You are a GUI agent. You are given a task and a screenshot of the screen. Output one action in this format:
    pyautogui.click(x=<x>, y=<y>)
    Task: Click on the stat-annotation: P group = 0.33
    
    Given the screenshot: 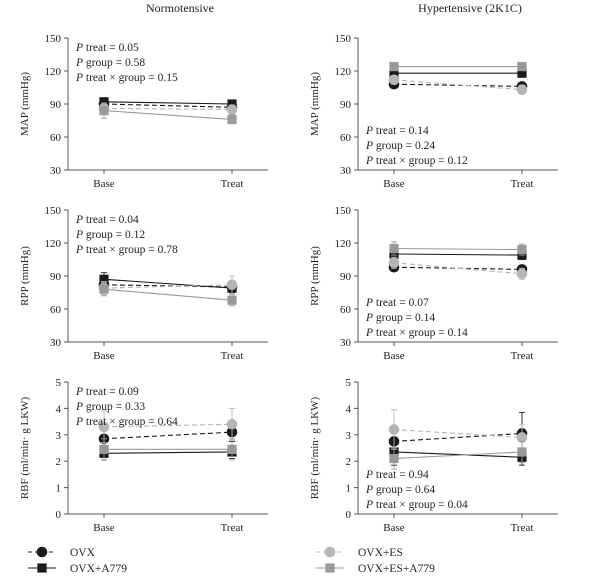 What is the action you would take?
    pyautogui.click(x=110, y=407)
    